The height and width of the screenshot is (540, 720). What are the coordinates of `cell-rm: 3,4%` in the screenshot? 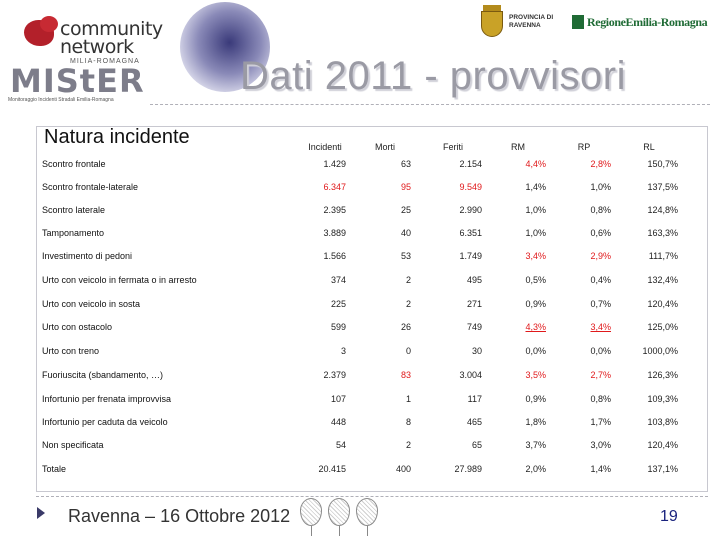 It's located at (535, 256).